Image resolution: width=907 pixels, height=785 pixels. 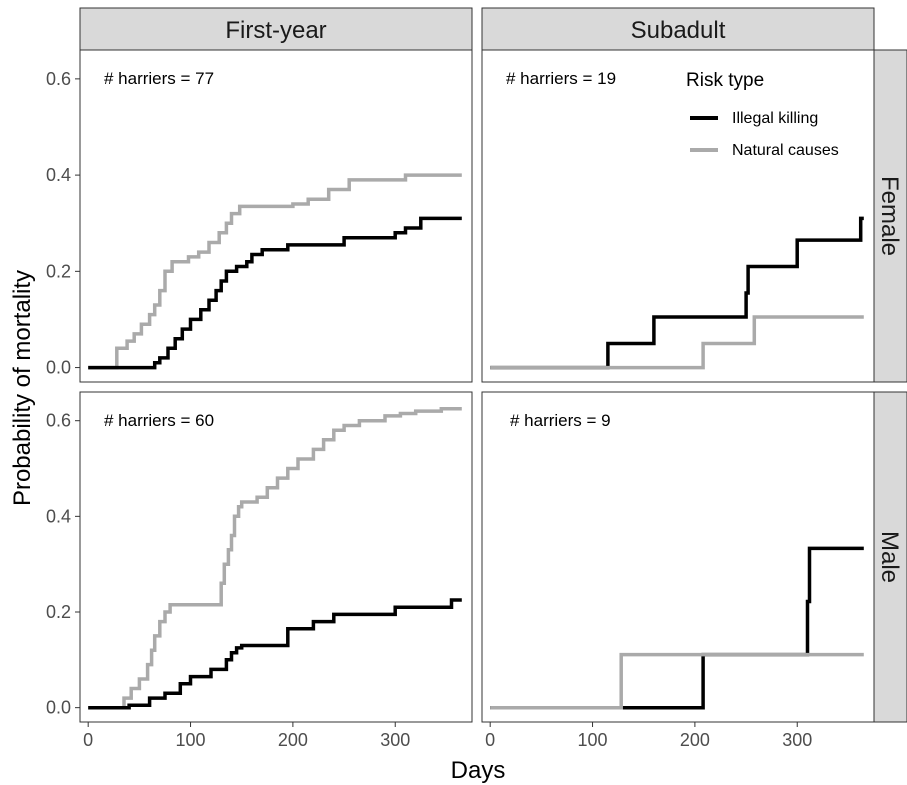 I want to click on row-strip-label: Female, so click(x=889, y=216).